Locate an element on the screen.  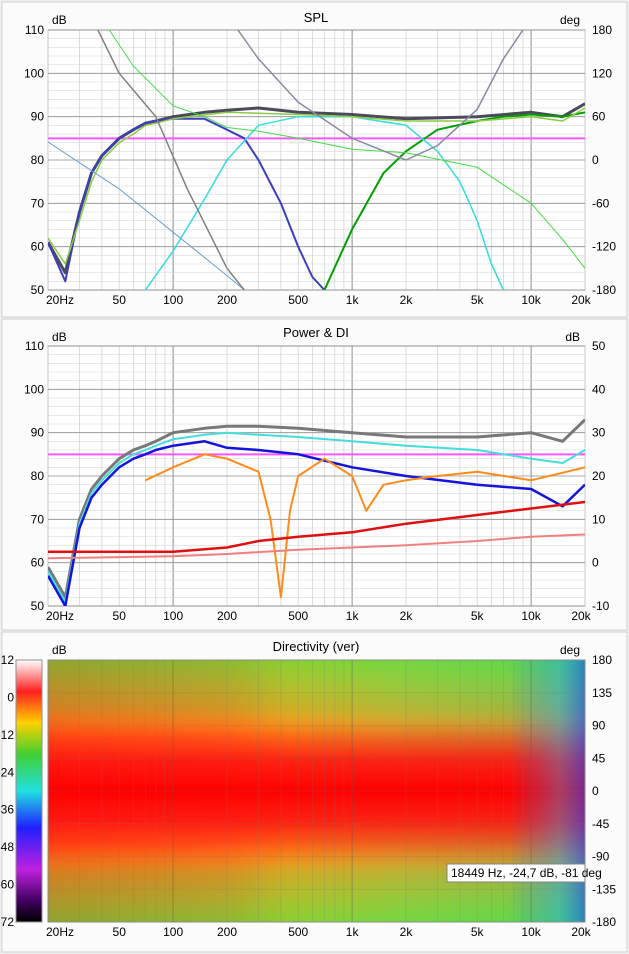
spl-right-axis-unit: deg is located at coordinates (570, 20).